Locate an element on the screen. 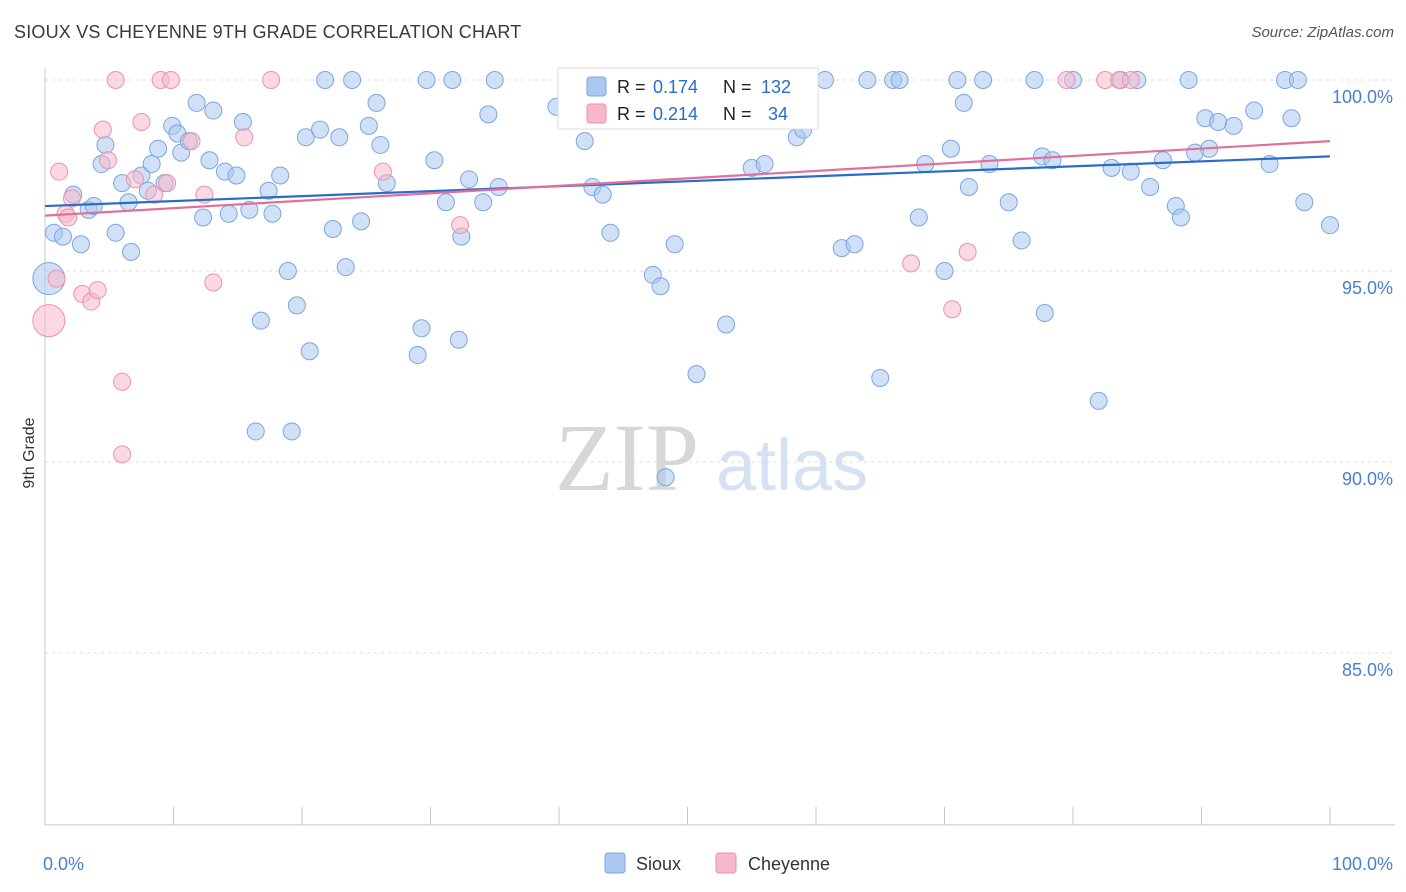 The height and width of the screenshot is (892, 1406). legend-label-sioux: Sioux is located at coordinates (658, 864).